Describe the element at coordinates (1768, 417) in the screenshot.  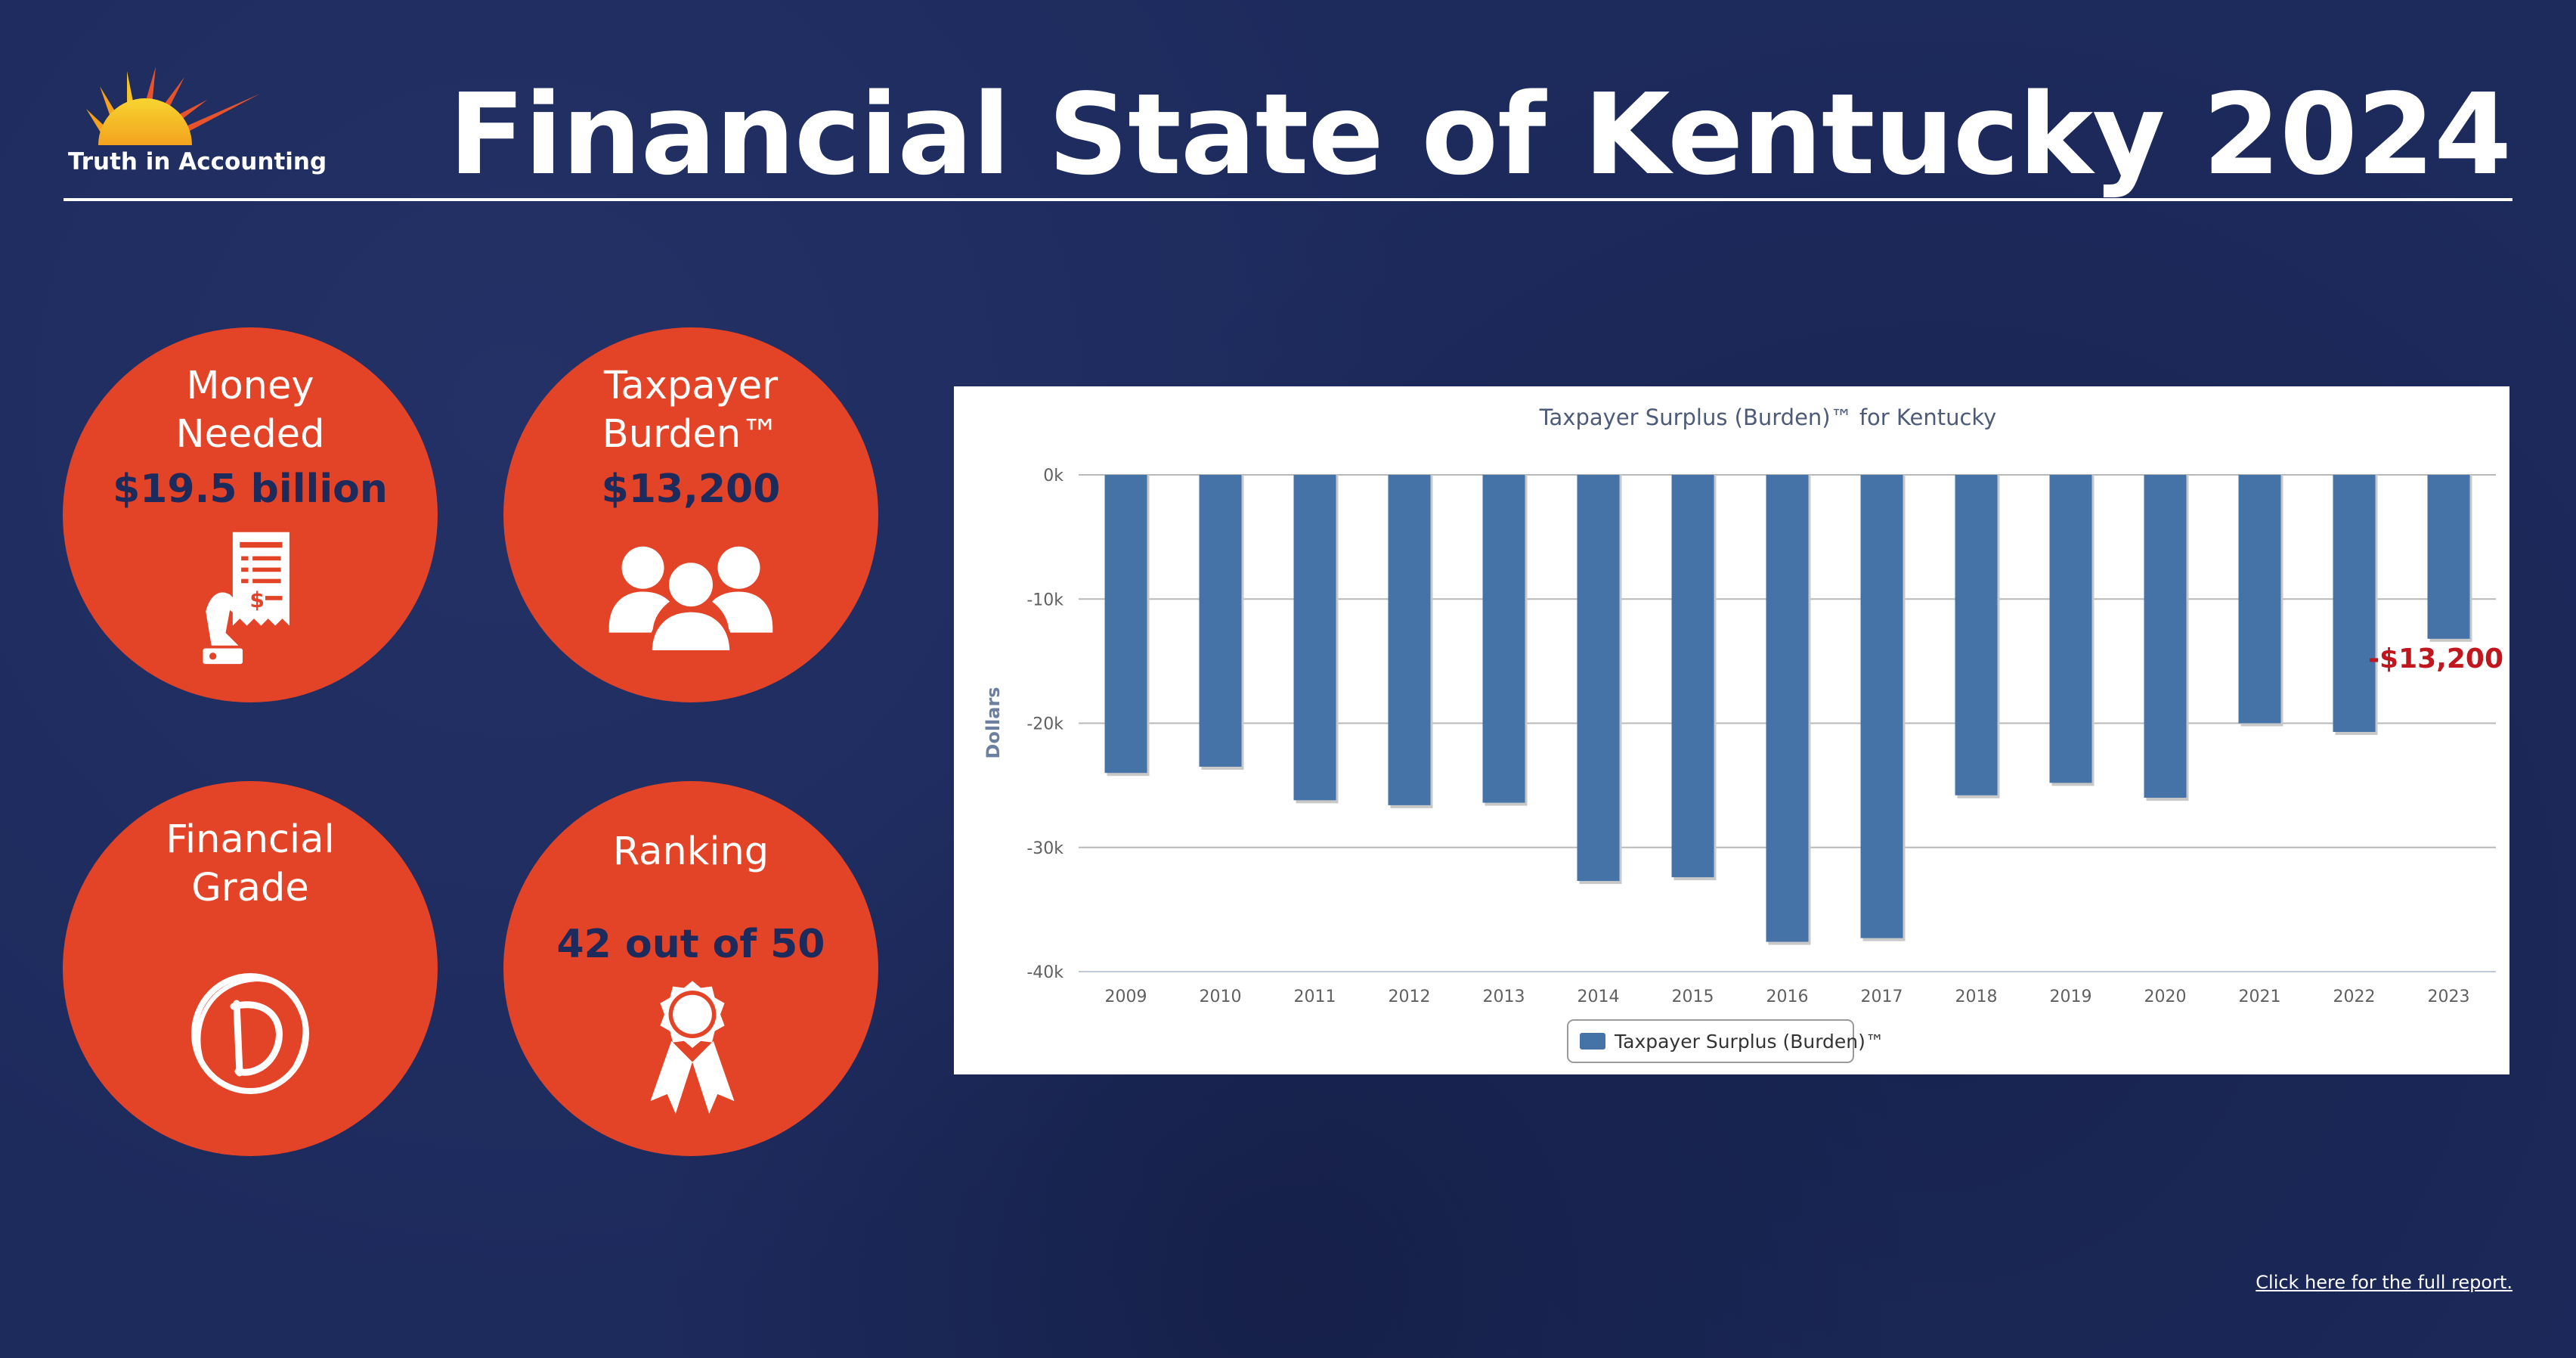
I see `chart-title: Taxpayer Surplus (Burden)™ for Kentucky` at that location.